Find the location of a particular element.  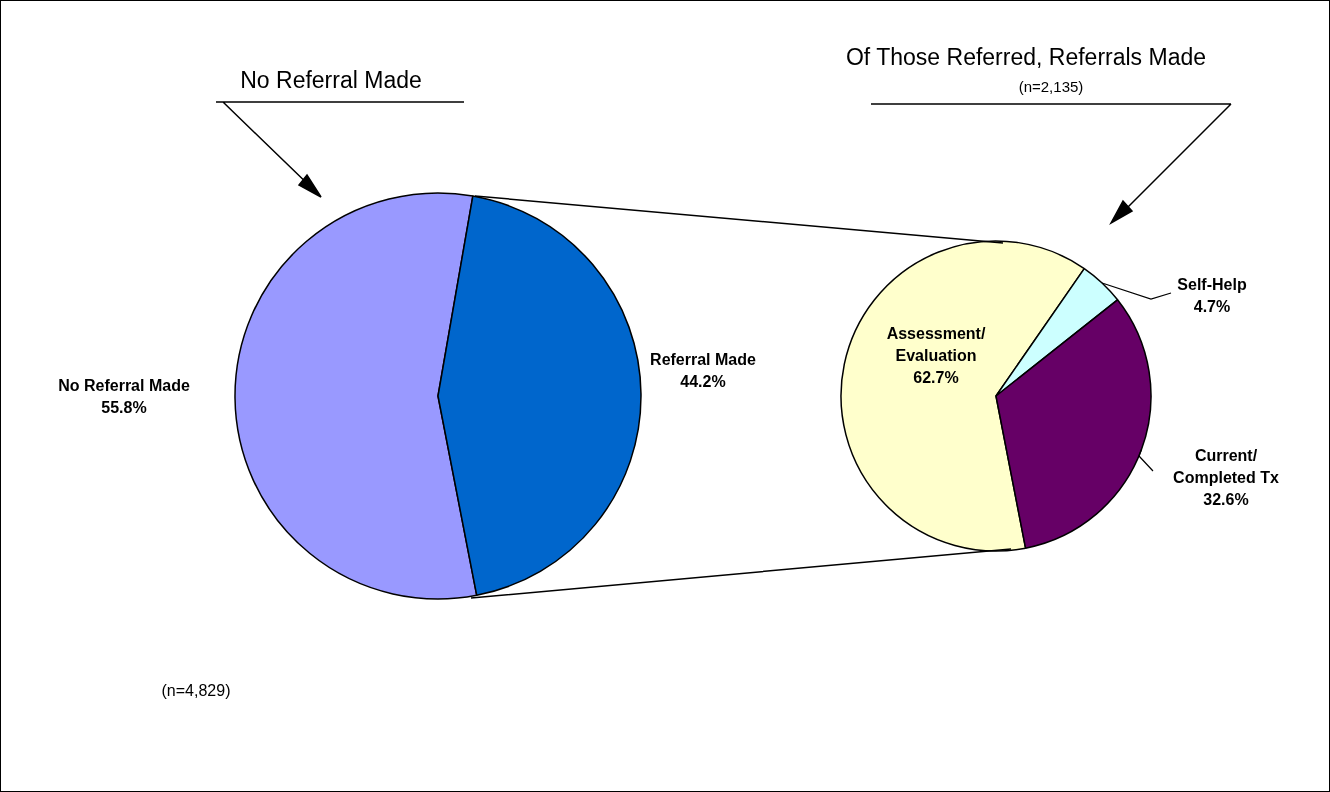

slice-label: Referral Made is located at coordinates (703, 360).